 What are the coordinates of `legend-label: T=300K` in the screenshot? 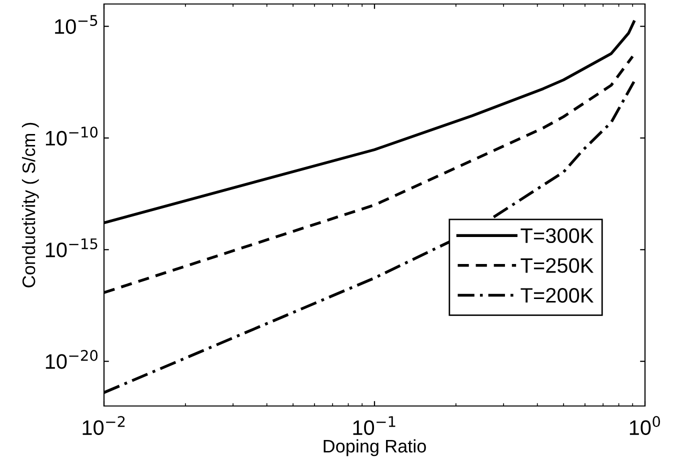 It's located at (557, 236).